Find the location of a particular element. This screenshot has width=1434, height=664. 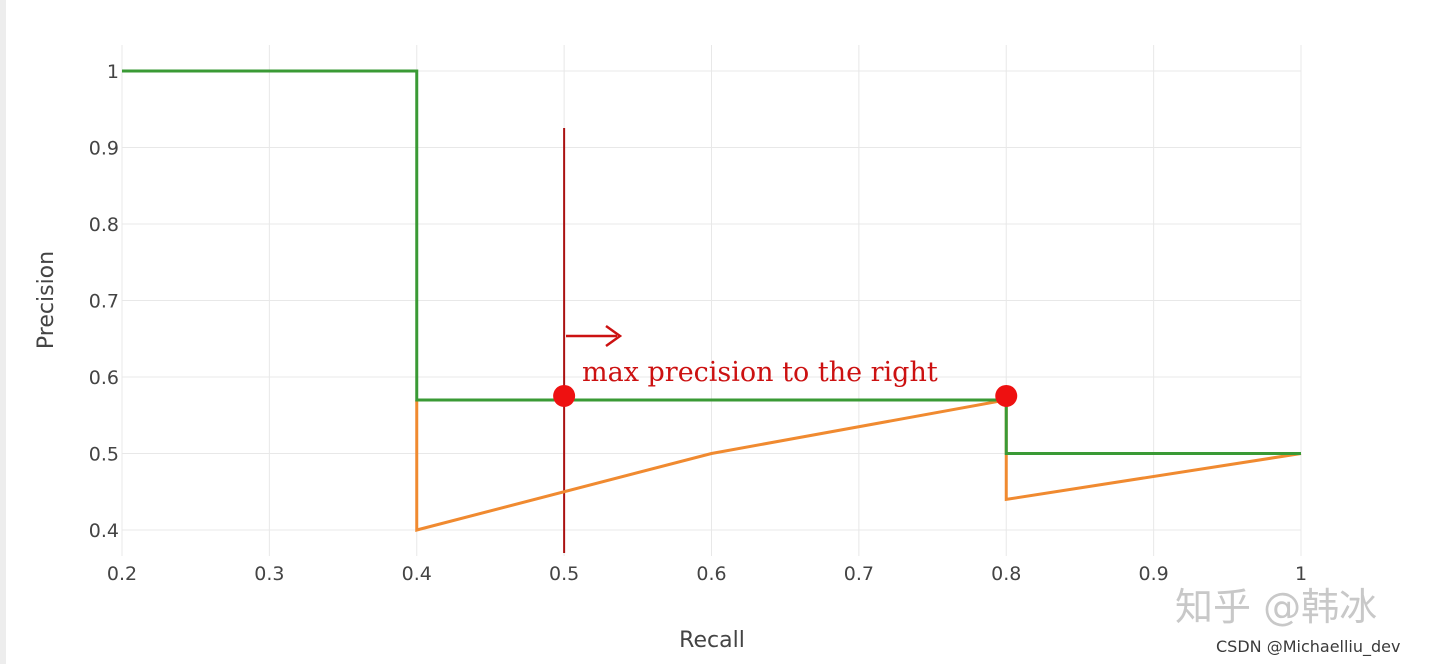

x-tick-label: 0.9 is located at coordinates (1154, 574).